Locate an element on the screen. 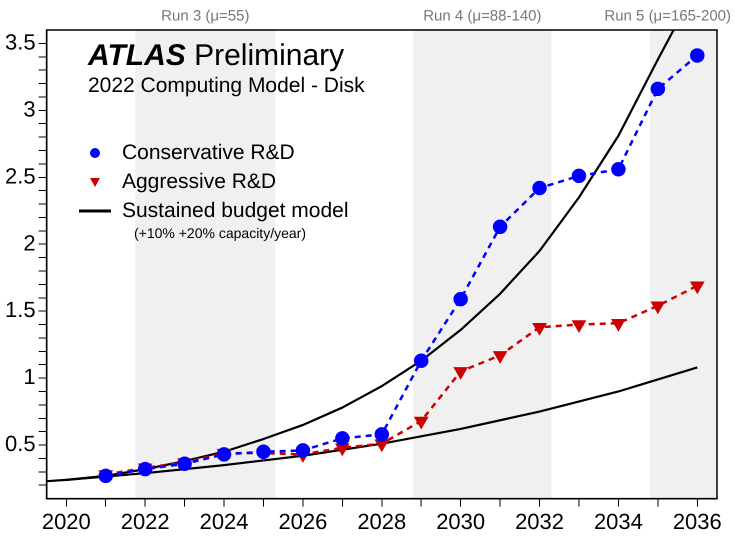  band-label: Run 5 (μ=165-200) is located at coordinates (667, 16).